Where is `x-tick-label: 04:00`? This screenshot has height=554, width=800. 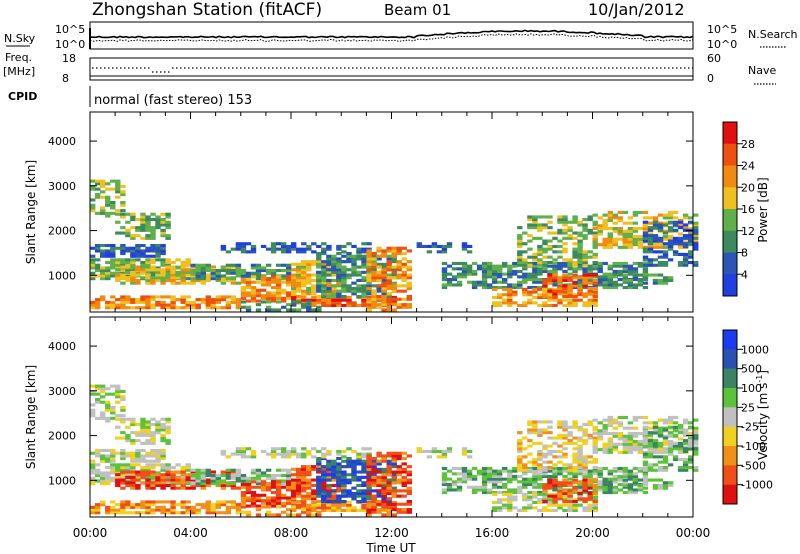
x-tick-label: 04:00 is located at coordinates (190, 533).